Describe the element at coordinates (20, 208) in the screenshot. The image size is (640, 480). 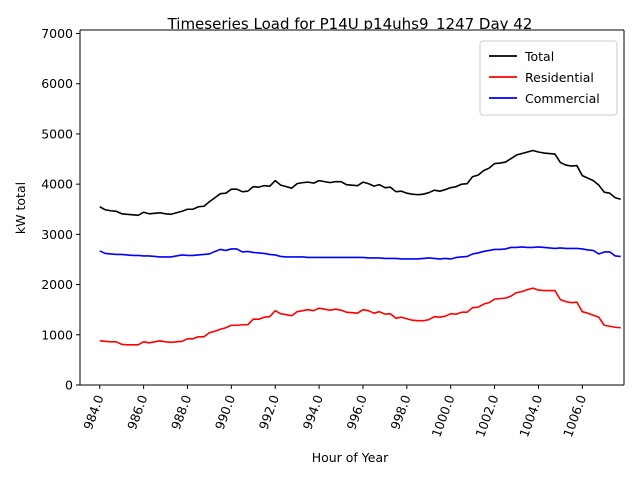
I see `y-axis-label: kW total` at that location.